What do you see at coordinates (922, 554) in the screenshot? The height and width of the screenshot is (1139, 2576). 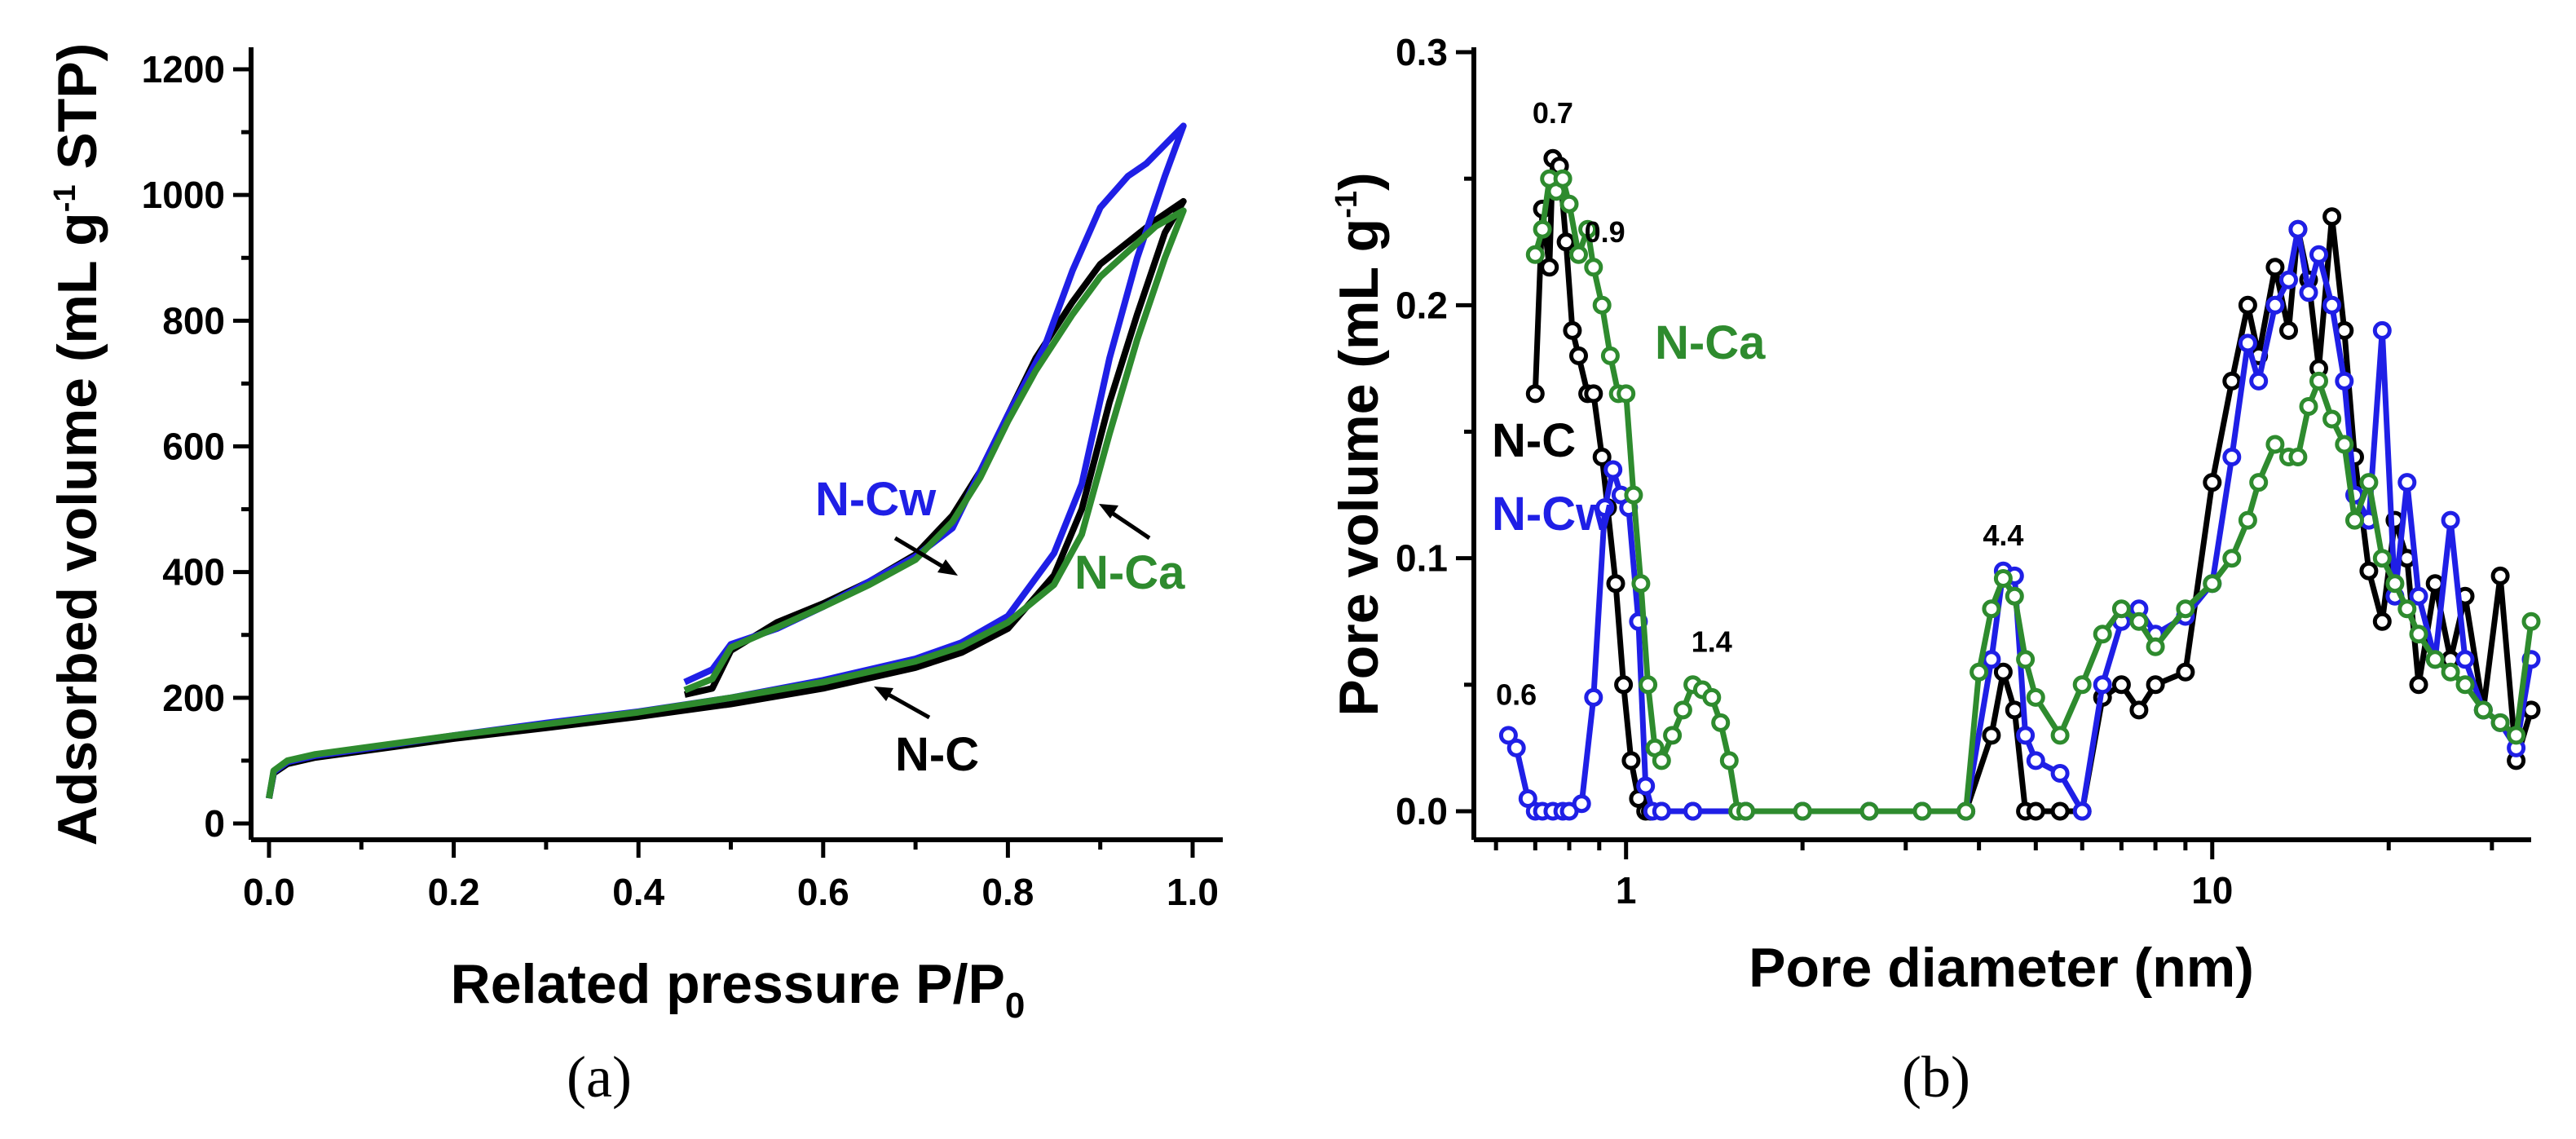 I see `arrow-n-cw` at bounding box center [922, 554].